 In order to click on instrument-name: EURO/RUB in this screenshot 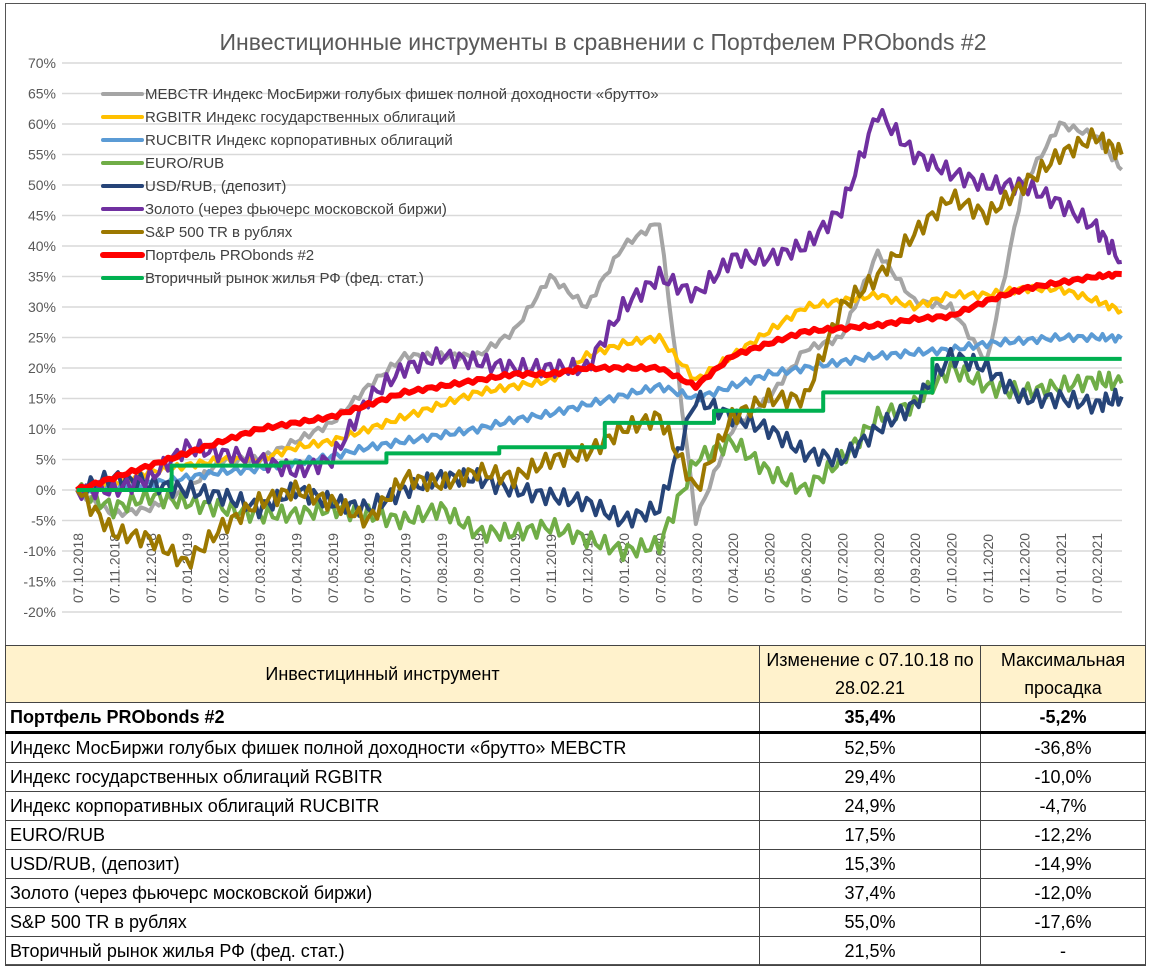, I will do `click(382, 835)`.